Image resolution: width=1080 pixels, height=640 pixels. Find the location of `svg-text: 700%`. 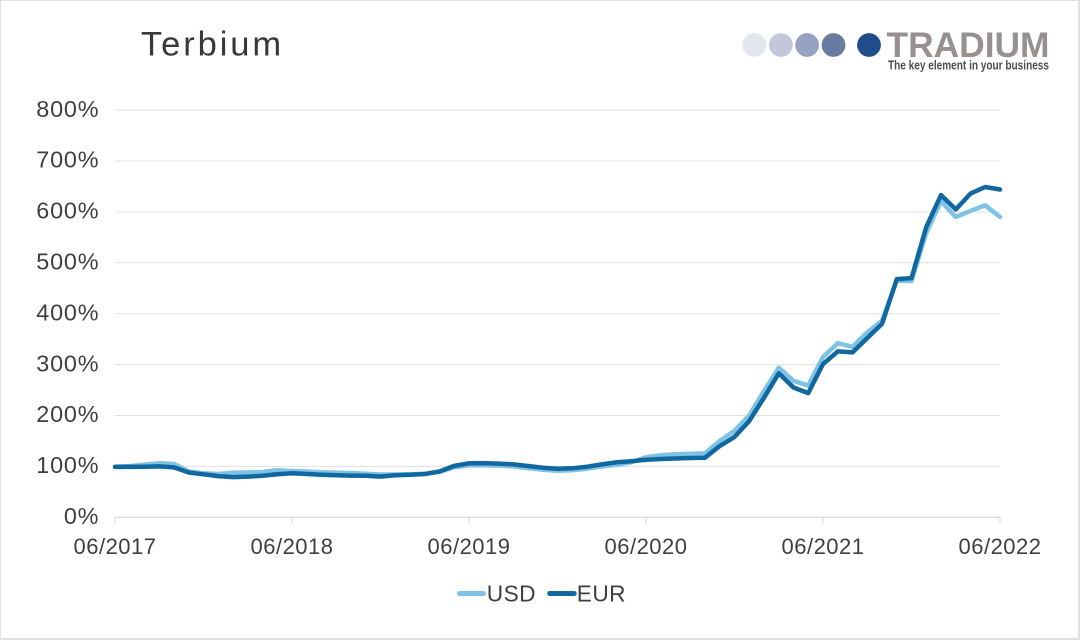

svg-text: 700% is located at coordinates (67, 160).